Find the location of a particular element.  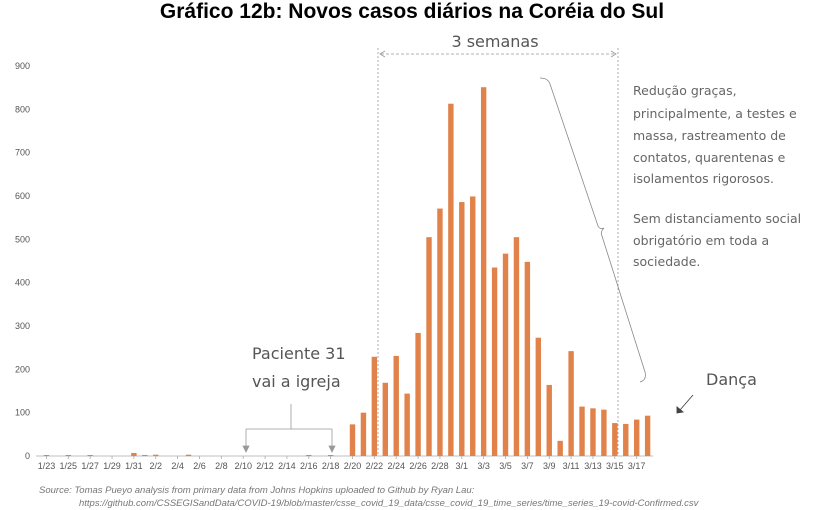

bar-3/1 is located at coordinates (462, 329).